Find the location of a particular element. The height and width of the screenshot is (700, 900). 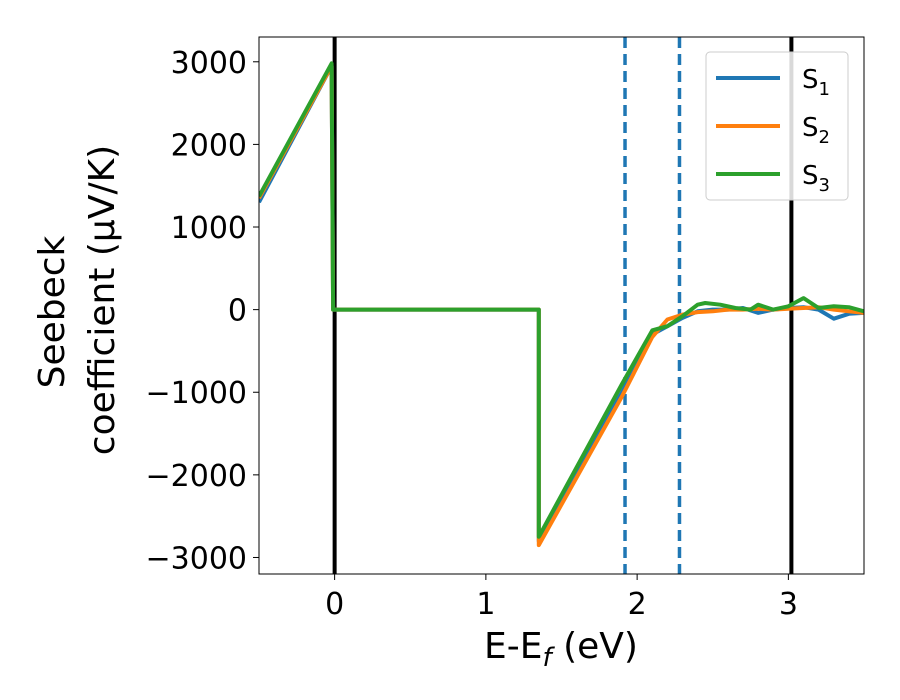

y-axis-ticks: −3000 −2000 −1000 0 1000 2000 3000 is located at coordinates (202, 311).